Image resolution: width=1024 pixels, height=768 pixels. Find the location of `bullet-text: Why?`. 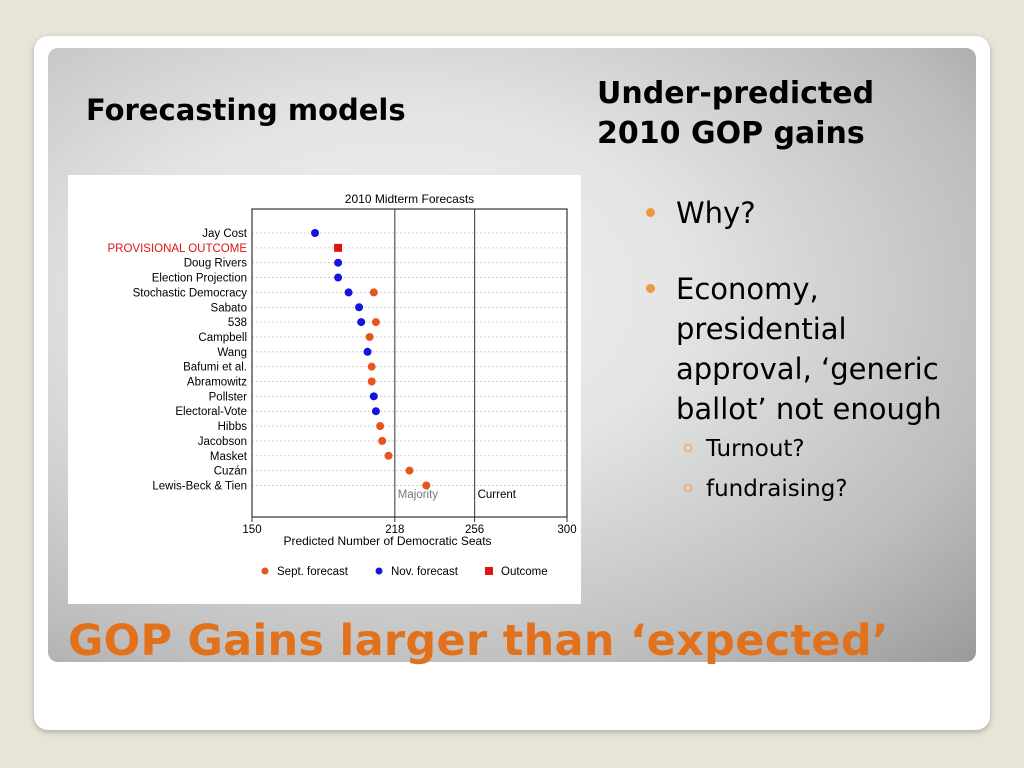

bullet-text: Why? is located at coordinates (716, 213).